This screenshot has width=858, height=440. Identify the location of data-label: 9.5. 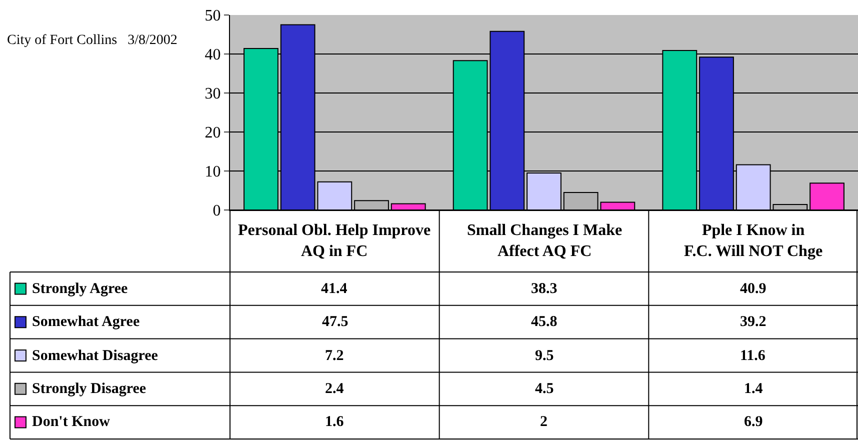
(544, 356).